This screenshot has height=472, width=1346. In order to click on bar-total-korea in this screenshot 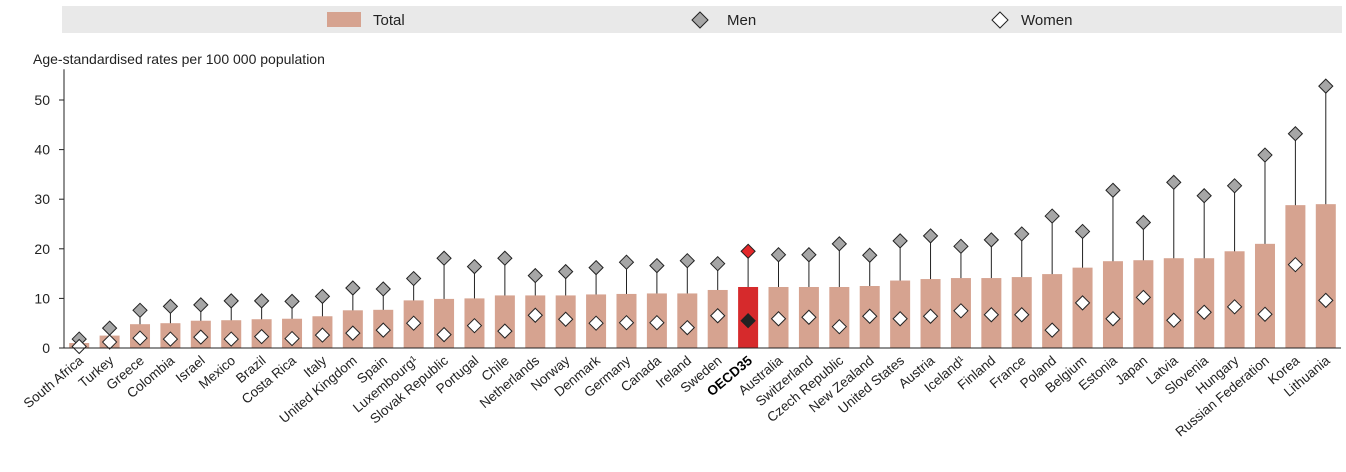, I will do `click(1295, 276)`.